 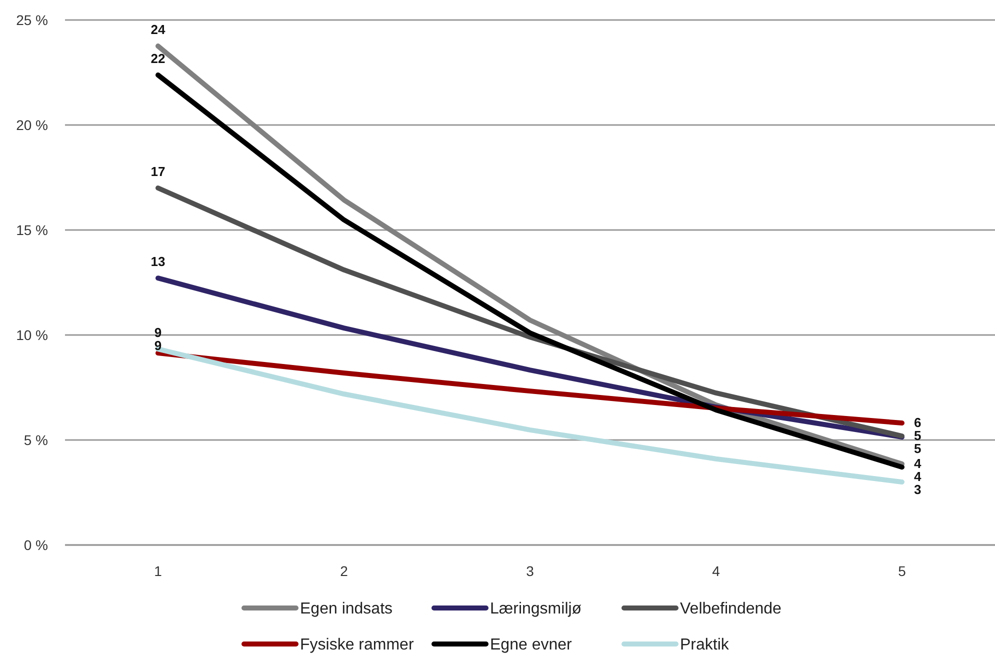 What do you see at coordinates (36, 544) in the screenshot?
I see `y-tick-label: 0 %` at bounding box center [36, 544].